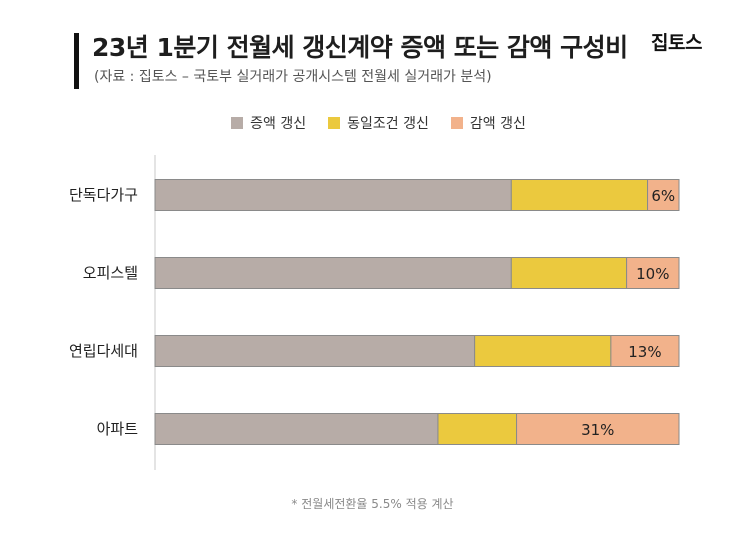 This screenshot has height=550, width=745. Describe the element at coordinates (372, 504) in the screenshot. I see `footnote: * 전월세전환율 5.5% 적용 계산` at that location.